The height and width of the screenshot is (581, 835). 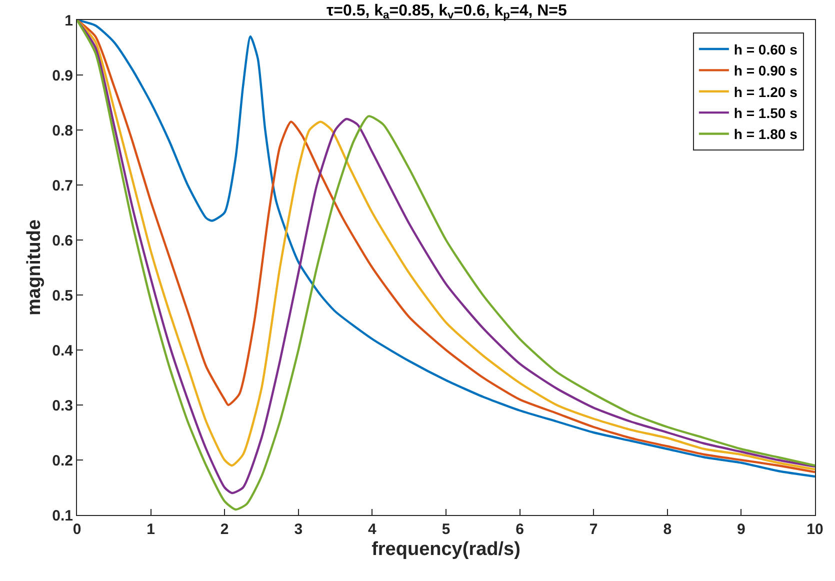 I want to click on y-tick-label: 0.9, so click(x=62, y=75).